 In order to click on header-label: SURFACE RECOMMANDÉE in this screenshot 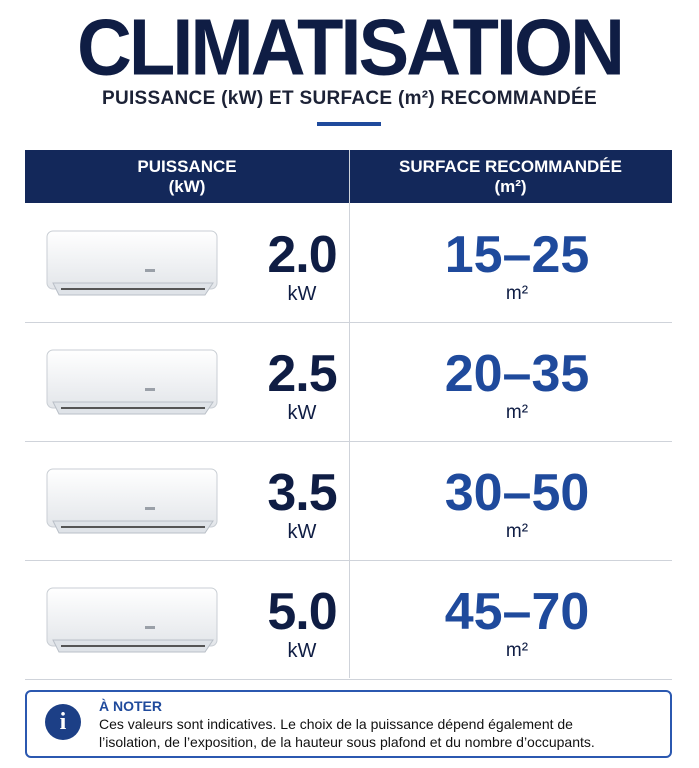, I will do `click(510, 166)`.